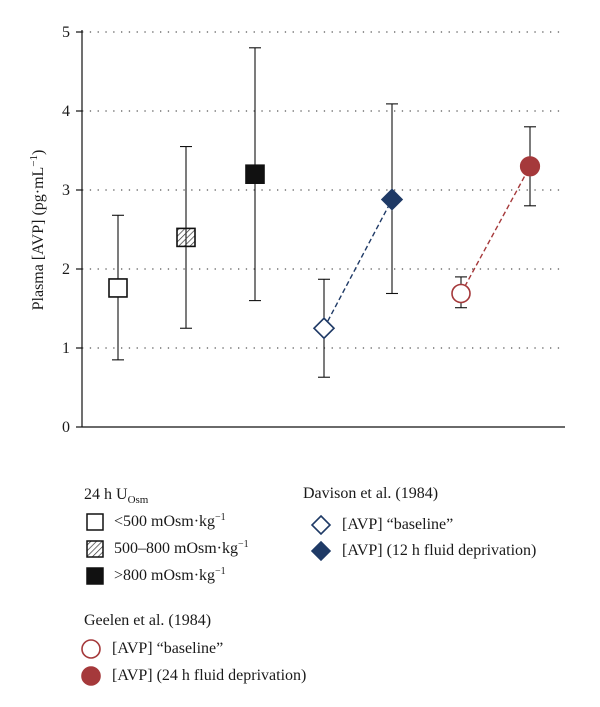  I want to click on y-tick-label-2: 2, so click(66, 269).